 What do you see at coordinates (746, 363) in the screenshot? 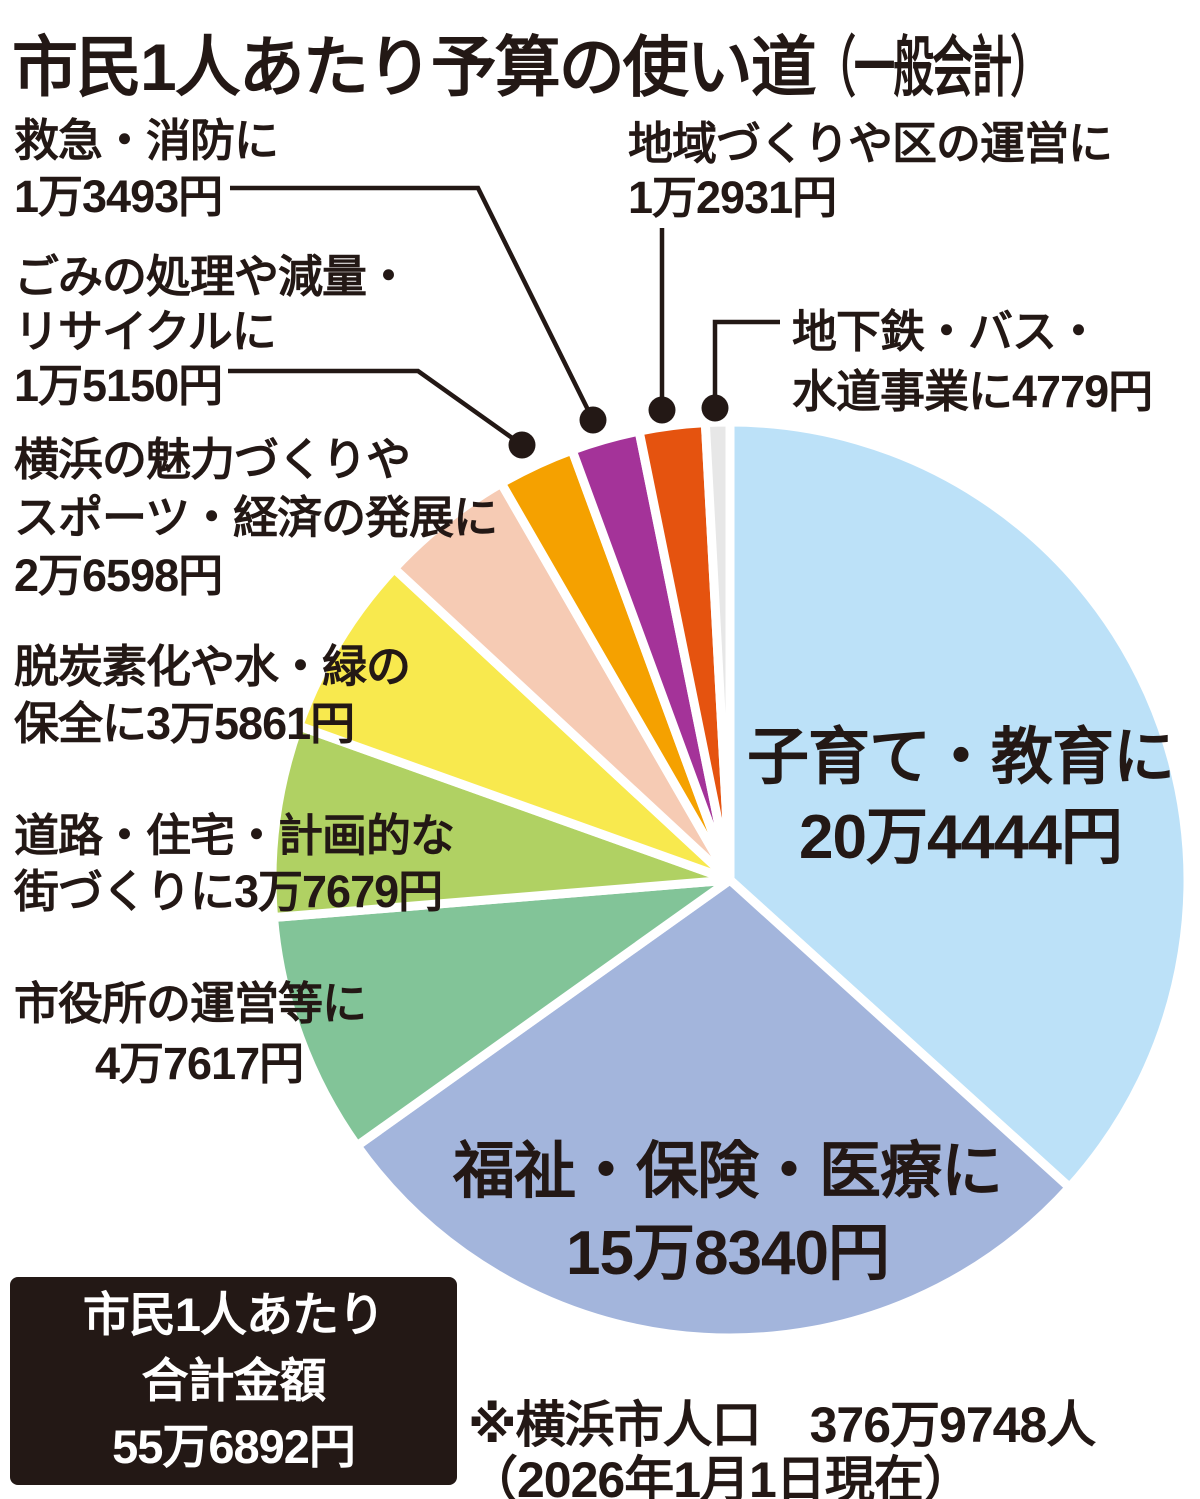
I see `leader-line-chikatetsu` at bounding box center [746, 363].